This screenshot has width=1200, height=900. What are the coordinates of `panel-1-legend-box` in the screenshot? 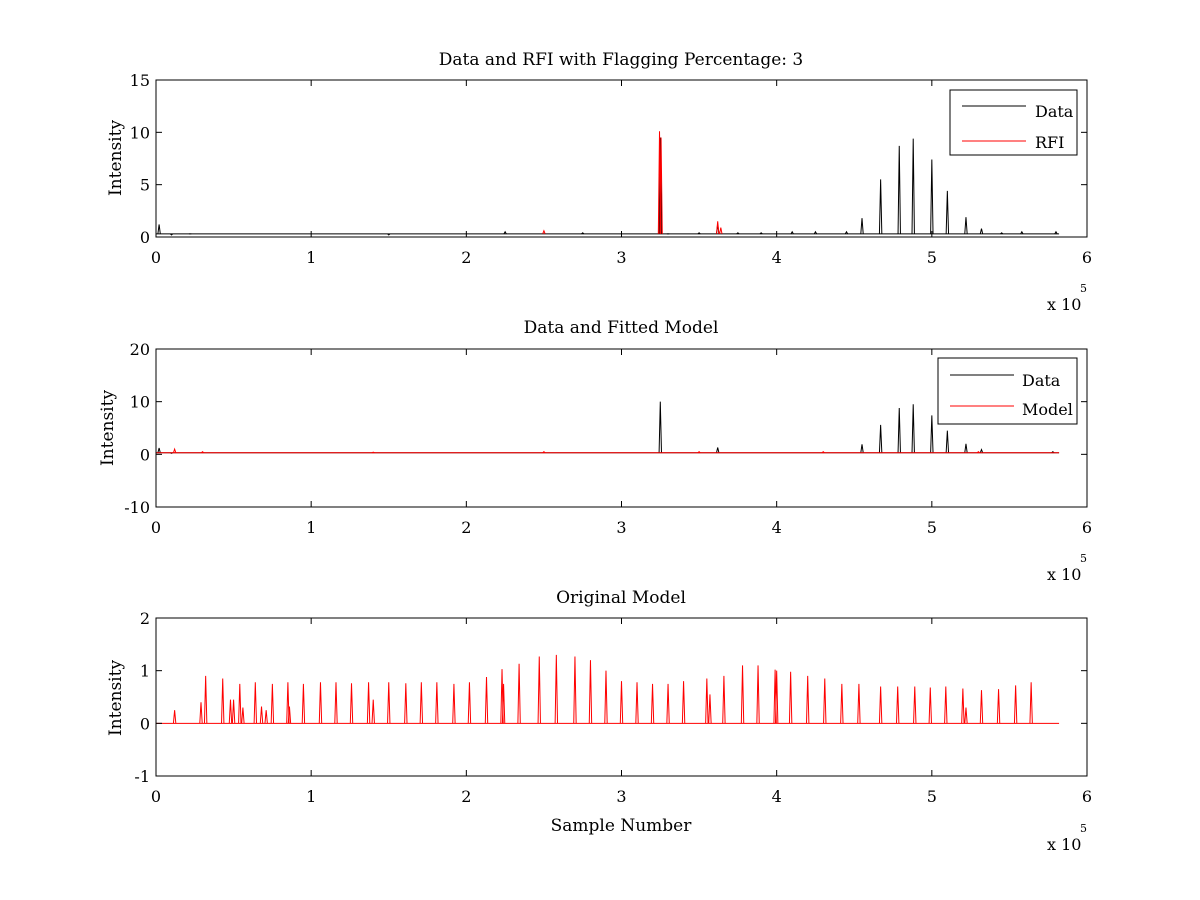 It's located at (1013, 122).